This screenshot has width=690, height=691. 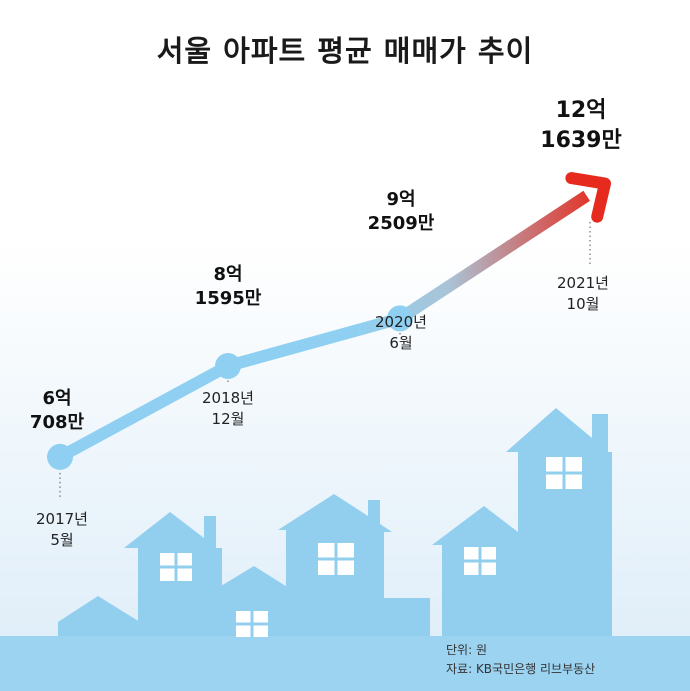 I want to click on date-label-1-line1: 2017년, so click(x=62, y=519).